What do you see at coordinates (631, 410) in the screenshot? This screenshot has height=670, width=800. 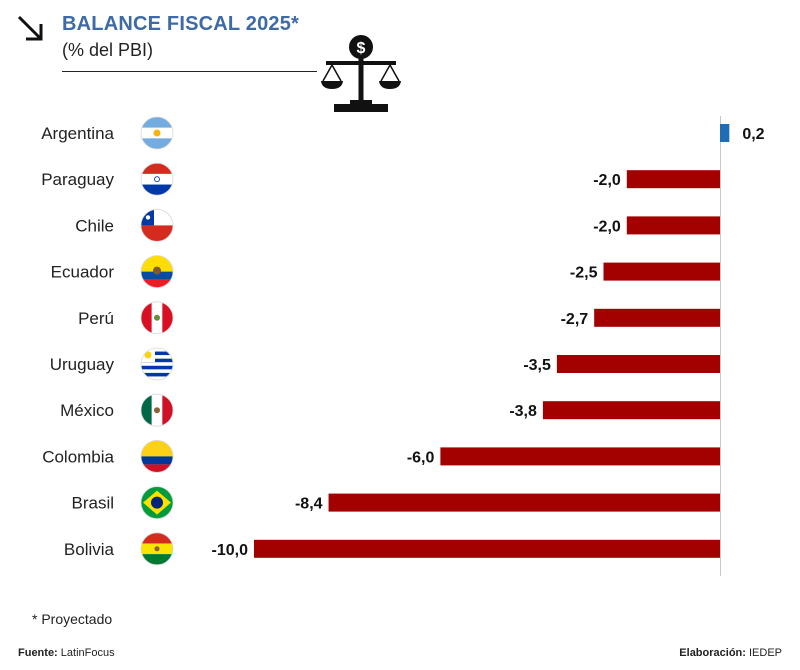 I see `bar-méxico` at bounding box center [631, 410].